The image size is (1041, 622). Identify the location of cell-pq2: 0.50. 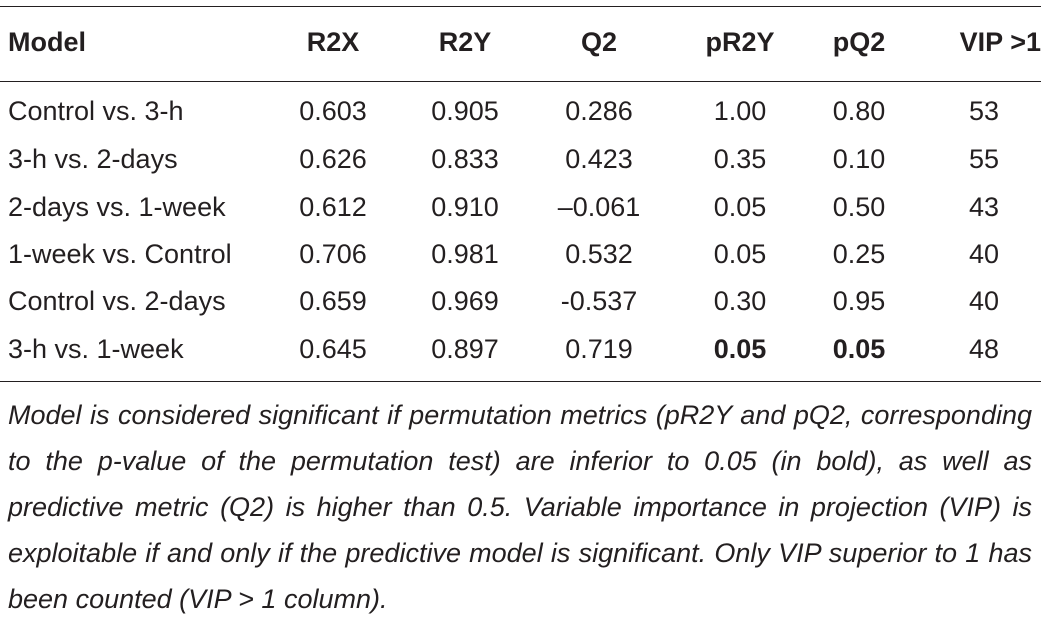
(859, 207).